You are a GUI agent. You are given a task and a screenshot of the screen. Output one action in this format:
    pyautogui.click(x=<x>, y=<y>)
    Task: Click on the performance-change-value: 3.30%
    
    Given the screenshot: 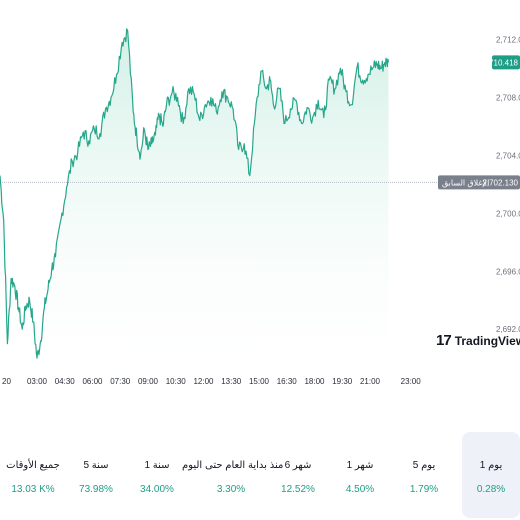 What is the action you would take?
    pyautogui.click(x=231, y=489)
    